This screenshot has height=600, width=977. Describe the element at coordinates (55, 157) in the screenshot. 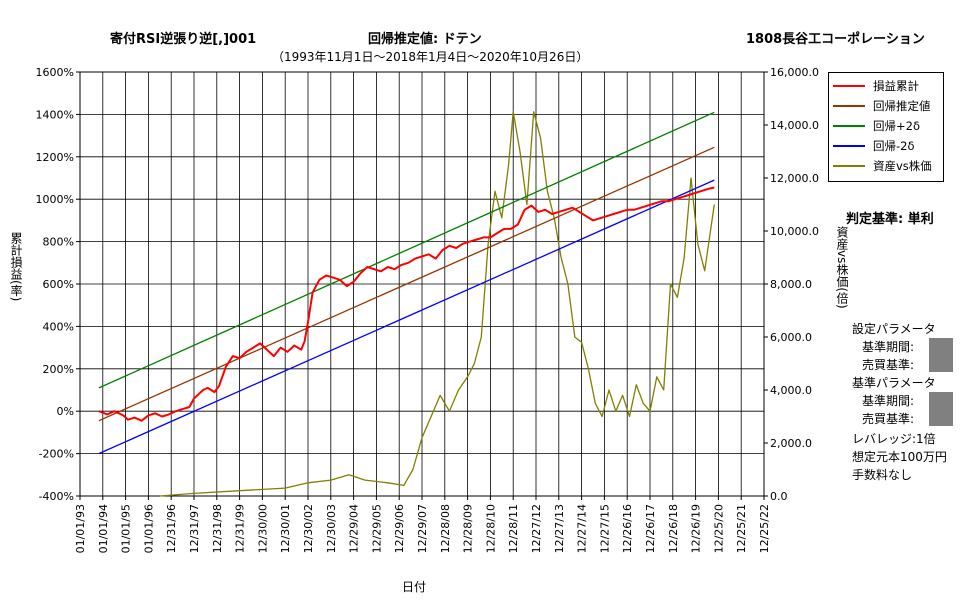

I see `y-tick-label-left: 1200%` at that location.